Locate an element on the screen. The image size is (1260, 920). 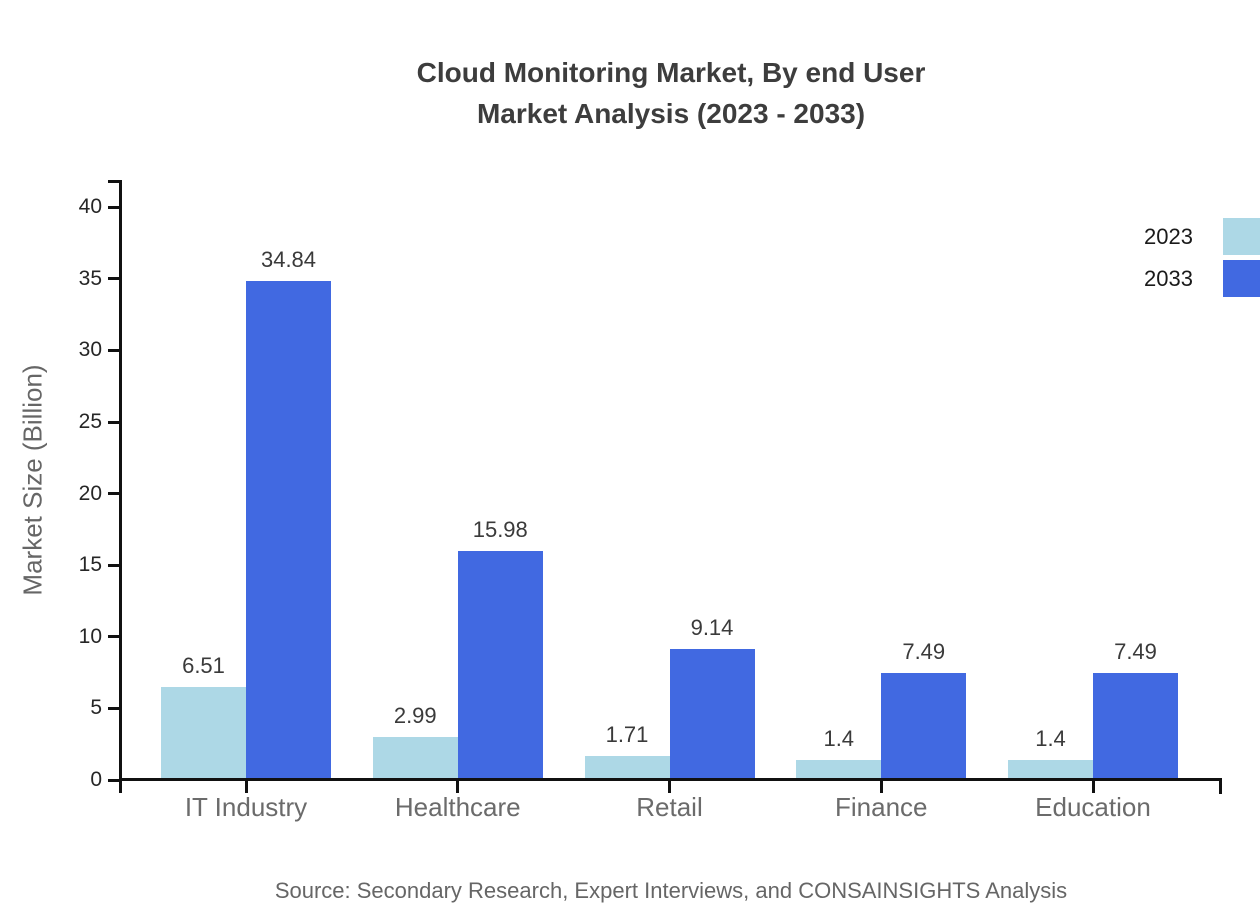
bar-2023-healthcare is located at coordinates (415, 758).